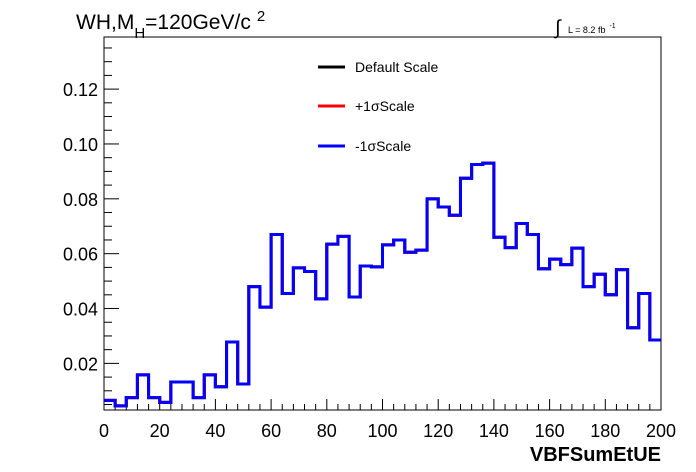 The image size is (696, 472). Describe the element at coordinates (595, 455) in the screenshot. I see `x-axis-title: VBFSumEtUE` at that location.